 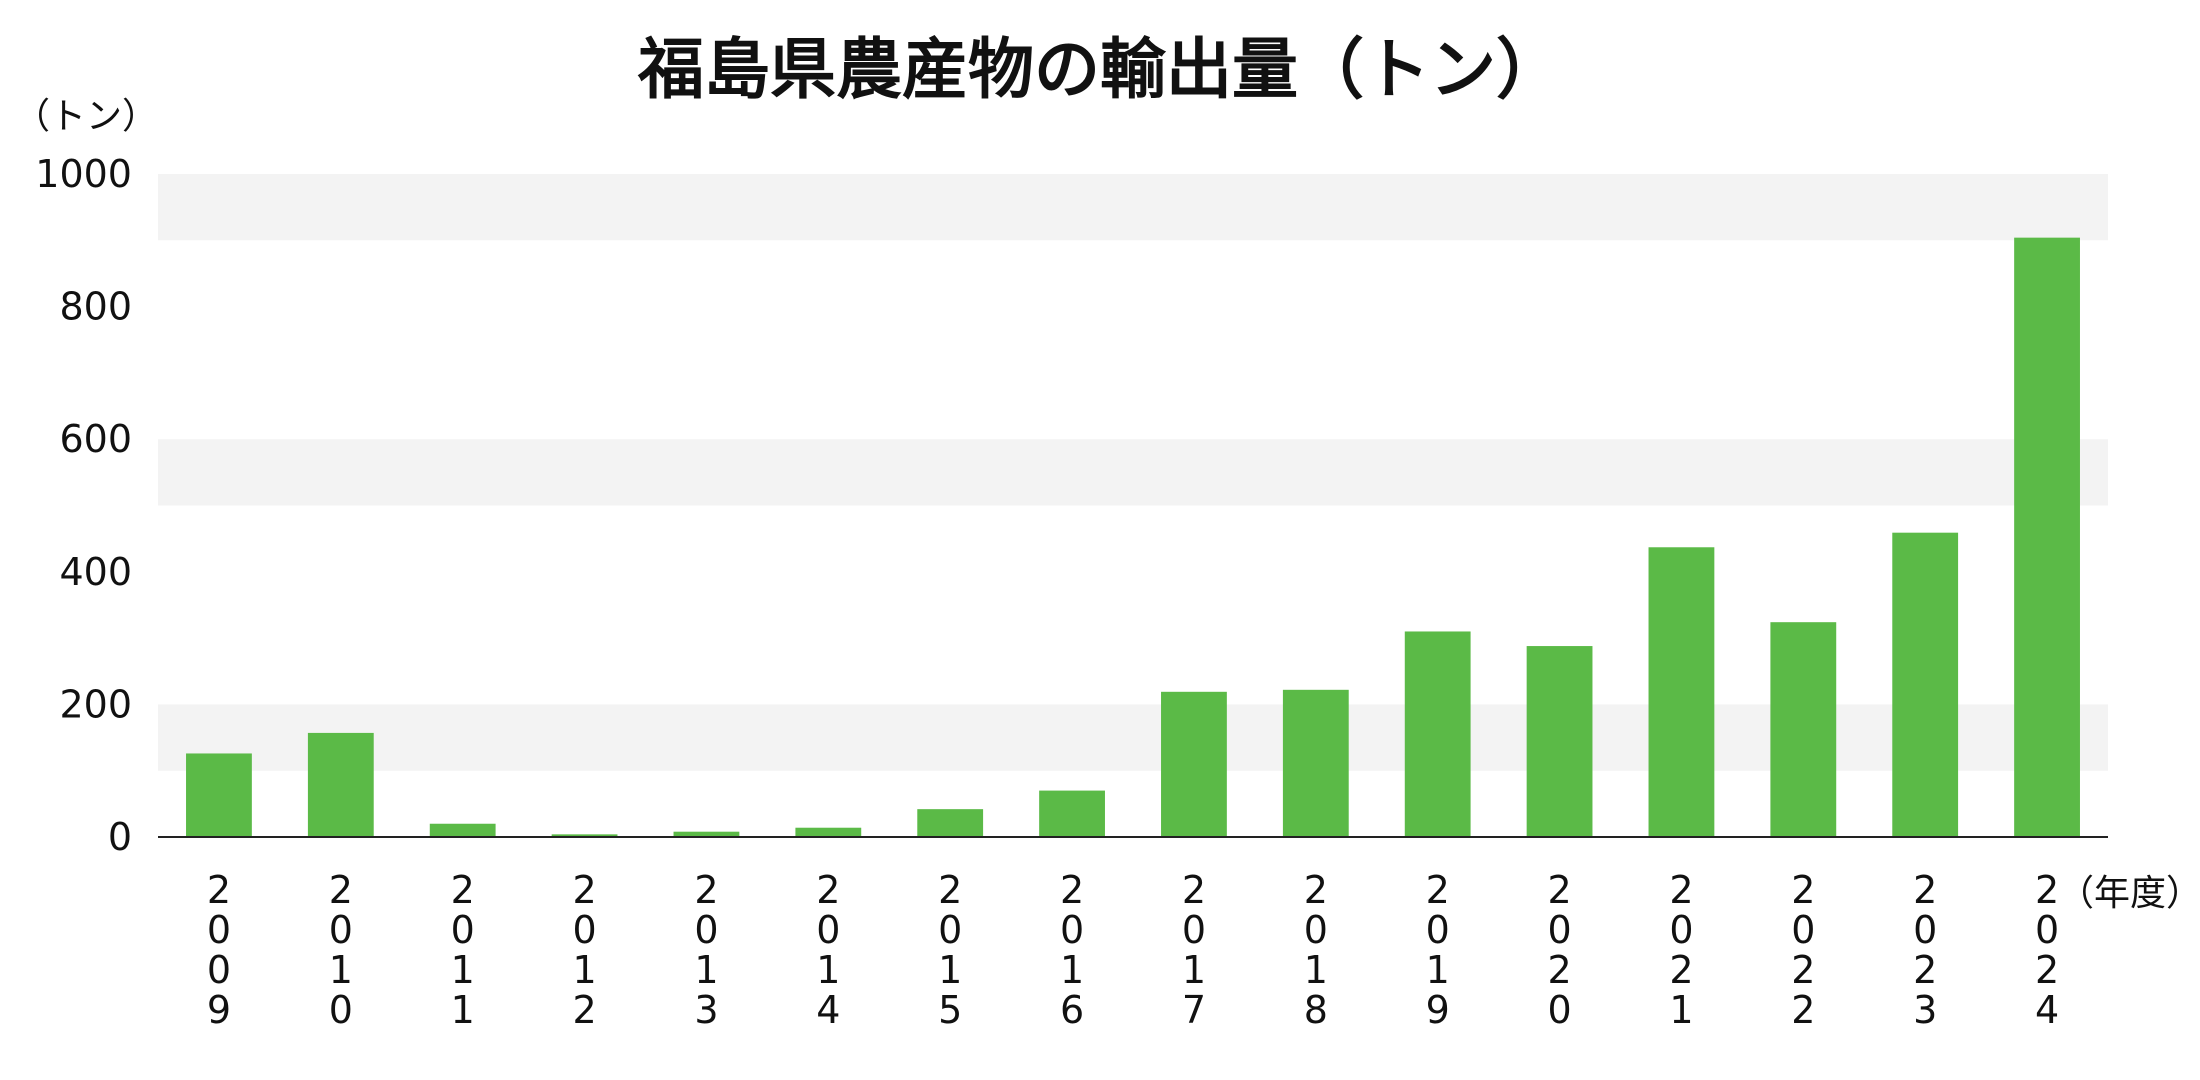 I want to click on y-tick-label: 0, so click(x=120, y=837).